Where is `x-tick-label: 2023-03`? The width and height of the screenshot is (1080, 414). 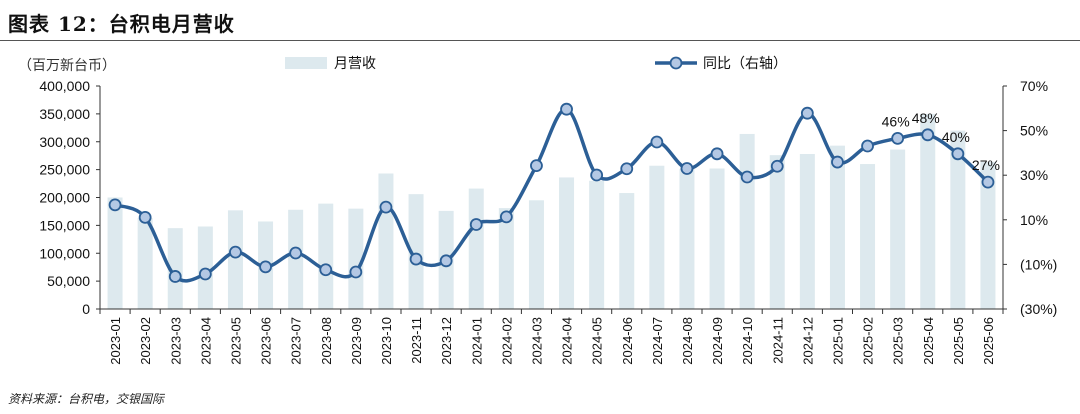
x-tick-label: 2023-03 is located at coordinates (175, 341).